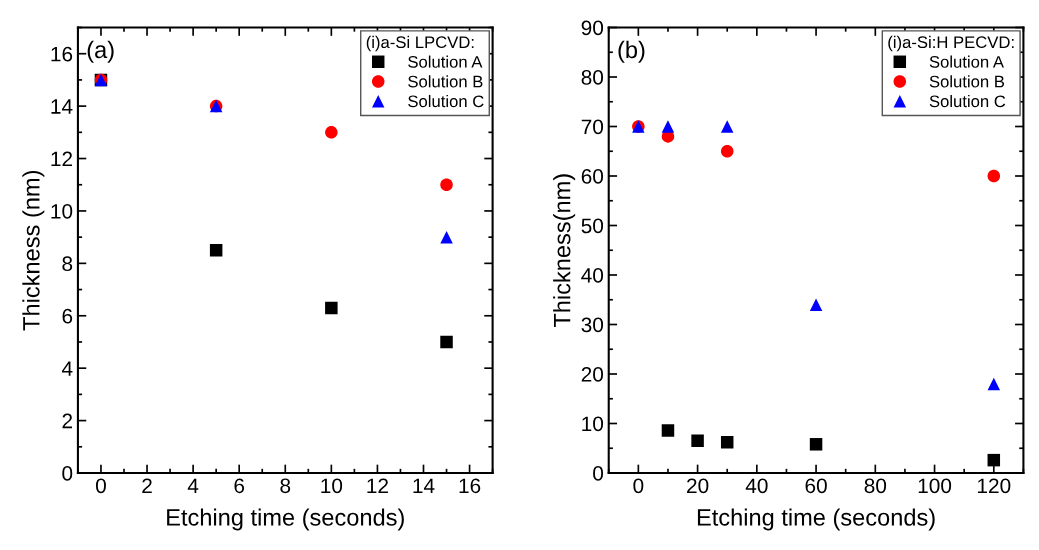  I want to click on y-tick-label: 4, so click(67, 368).